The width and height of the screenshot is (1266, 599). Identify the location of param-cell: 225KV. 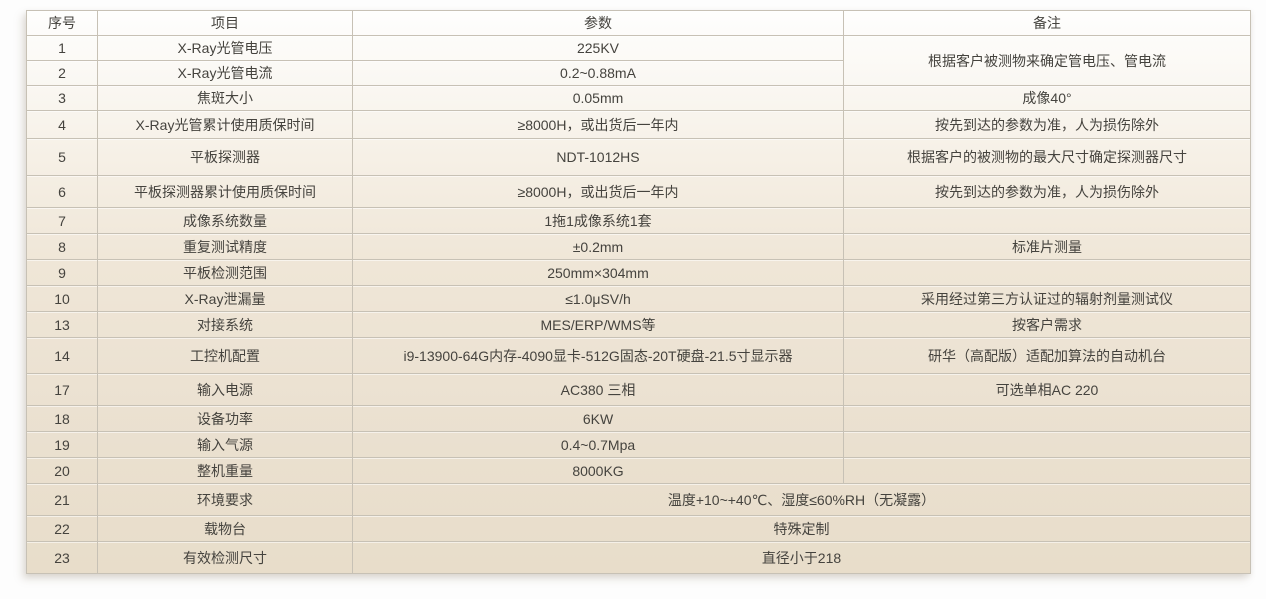
(598, 48).